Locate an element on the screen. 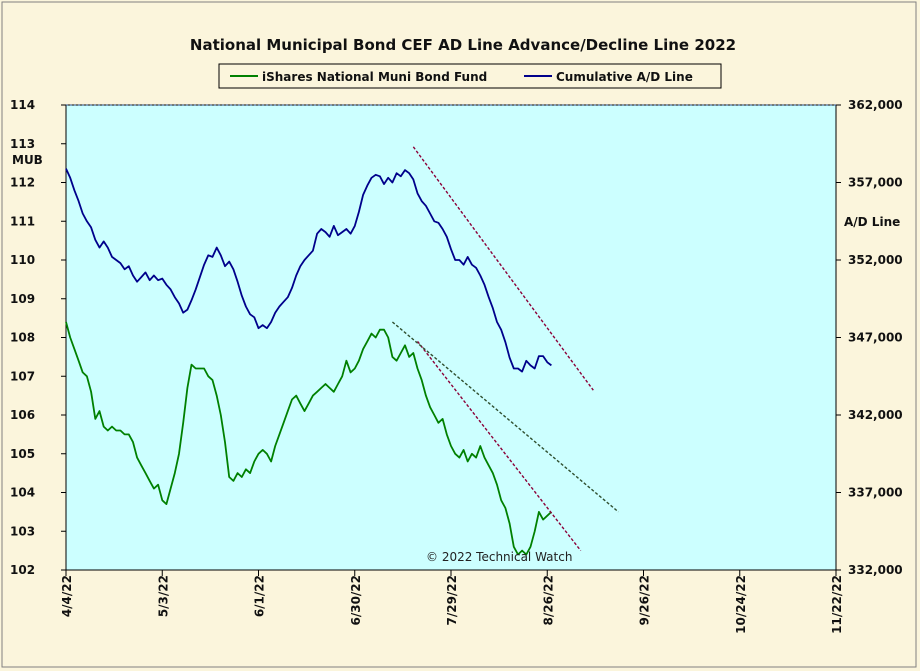 The width and height of the screenshot is (920, 671). right-axis-label: A/D Line is located at coordinates (872, 222).